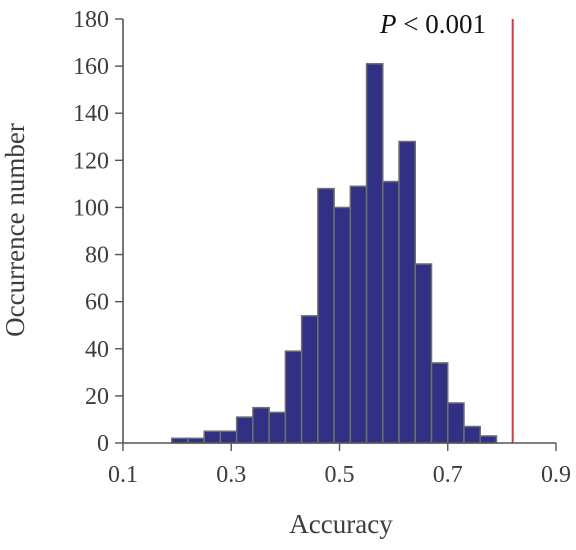  I want to click on x-axis-label: Accuracy, so click(341, 524).